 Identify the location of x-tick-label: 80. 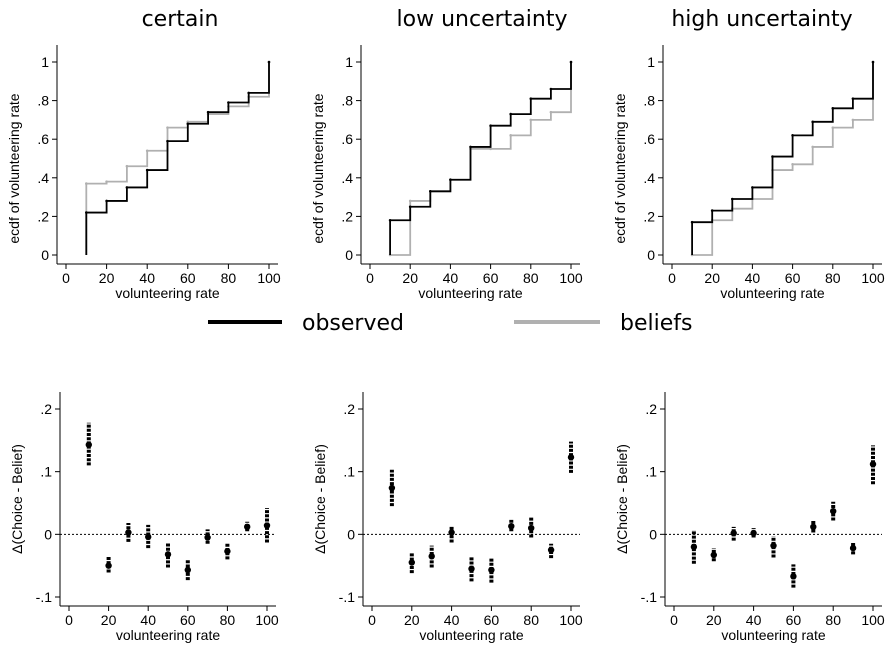
(833, 278).